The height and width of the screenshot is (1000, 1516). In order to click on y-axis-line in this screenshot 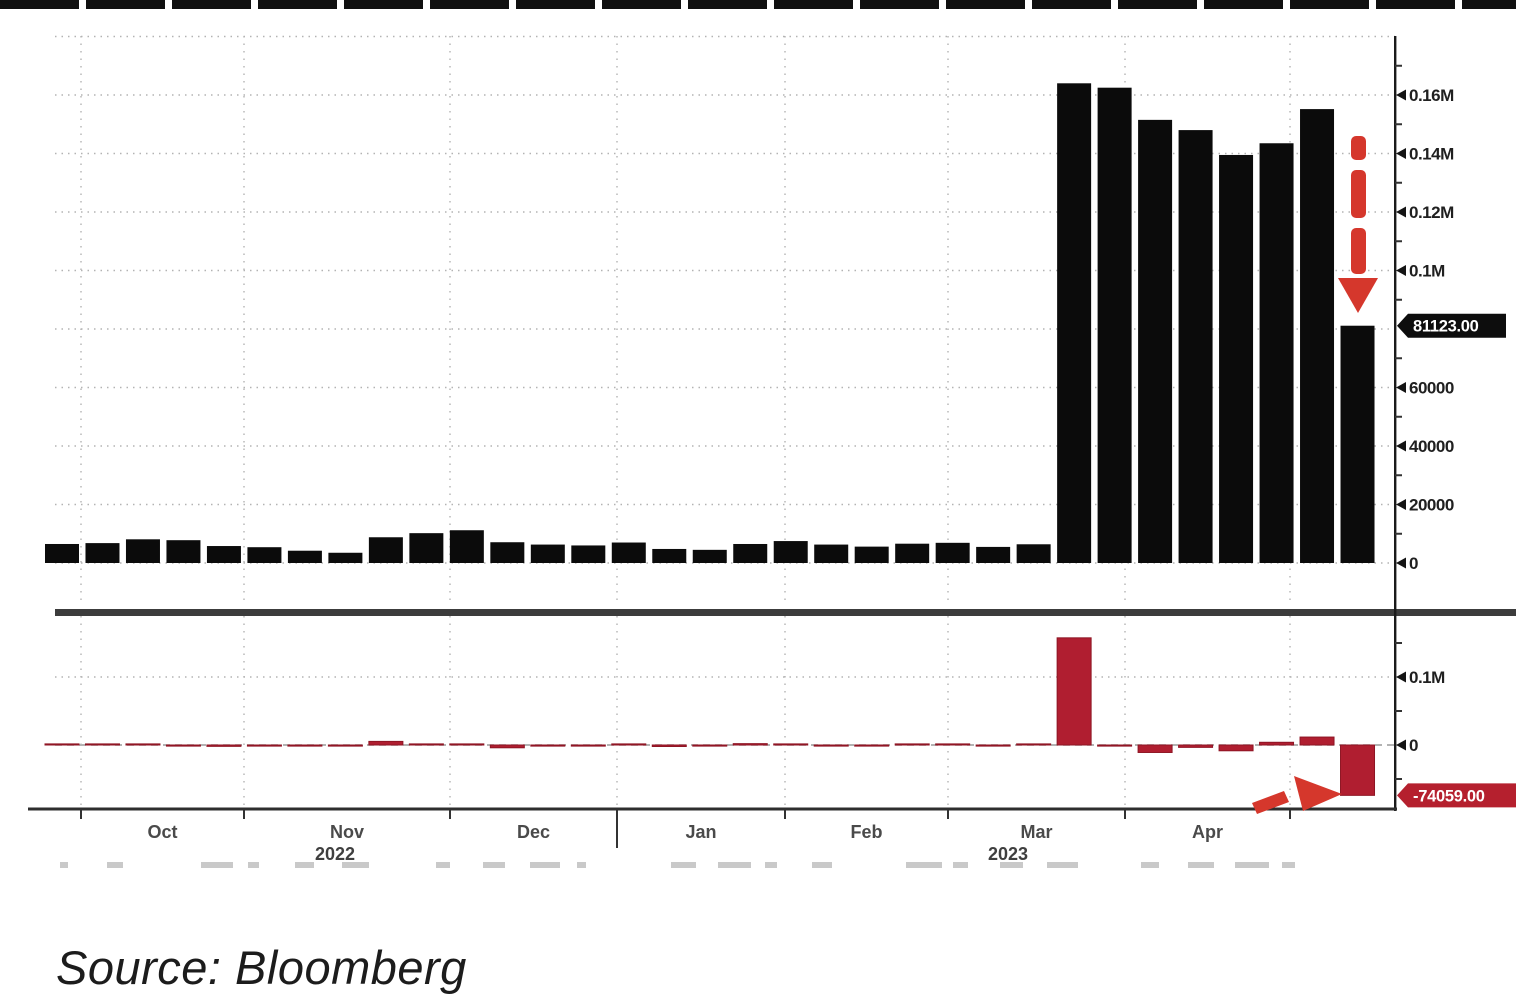, I will do `click(1395, 423)`.